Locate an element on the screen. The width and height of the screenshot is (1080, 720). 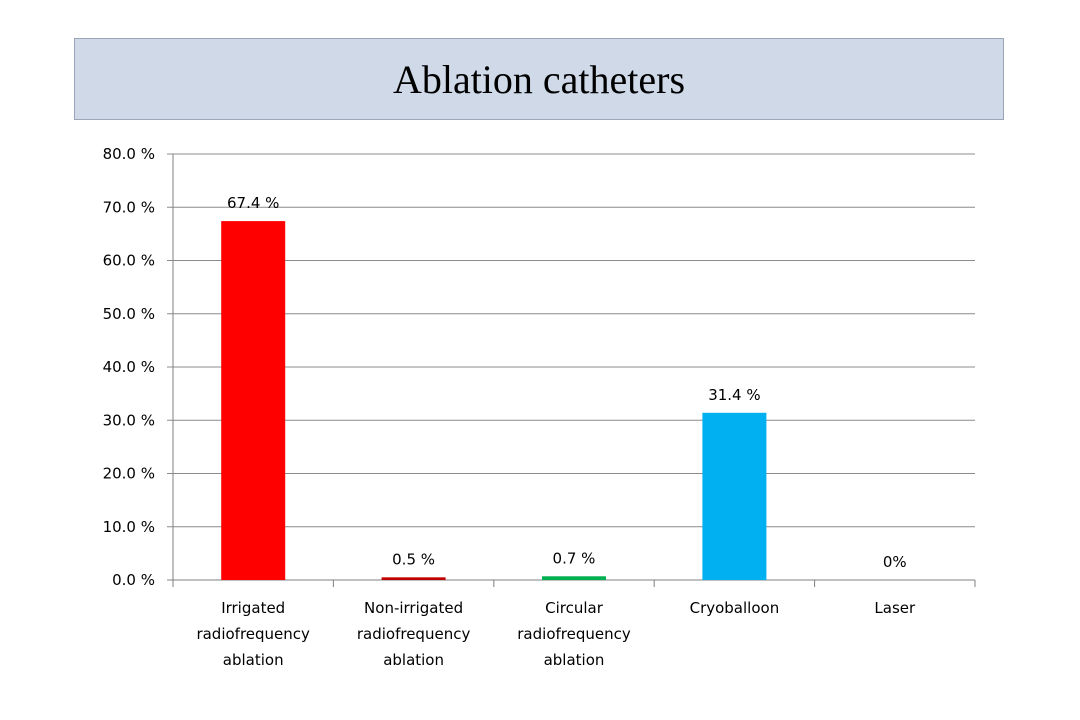
category-label: Circular radiofrequency ablation is located at coordinates (574, 634).